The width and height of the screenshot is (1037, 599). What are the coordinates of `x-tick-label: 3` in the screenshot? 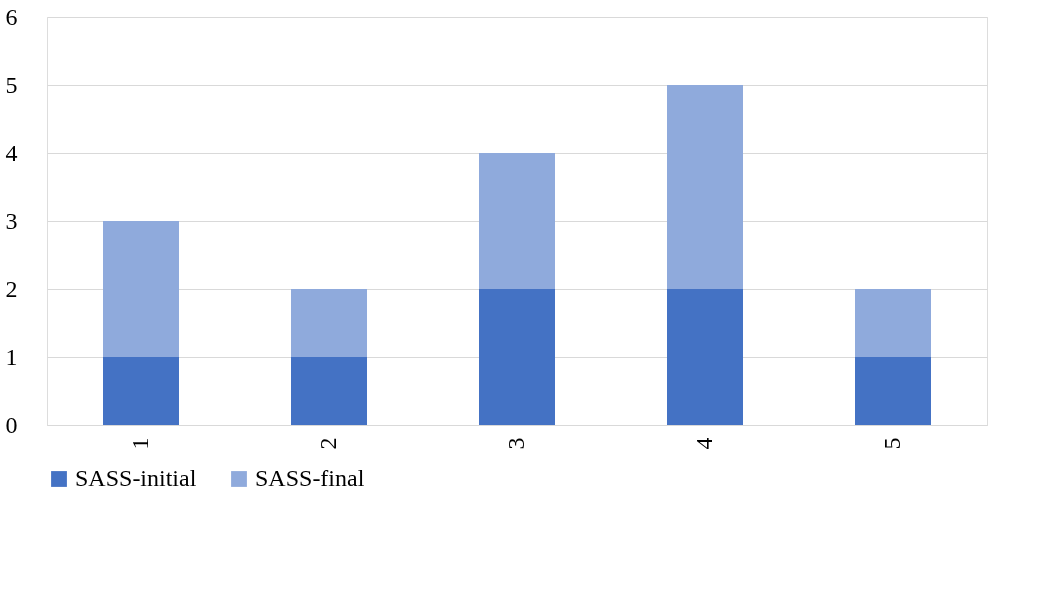 It's located at (516, 443).